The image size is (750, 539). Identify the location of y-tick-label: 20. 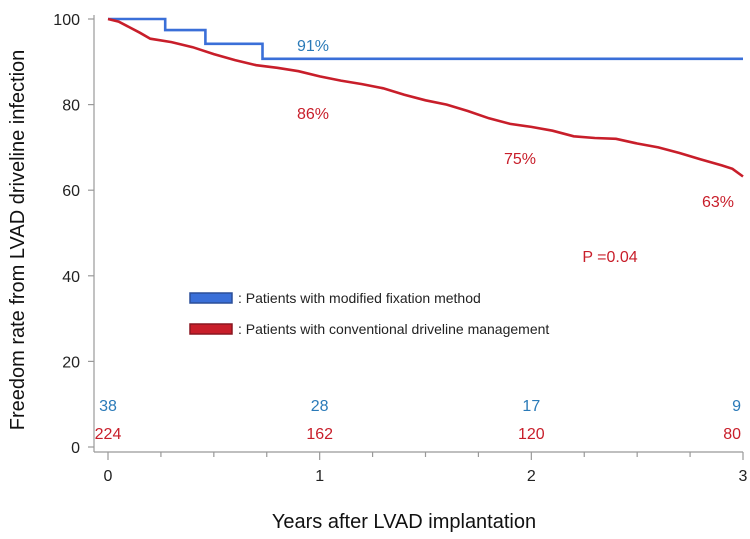
(71, 362).